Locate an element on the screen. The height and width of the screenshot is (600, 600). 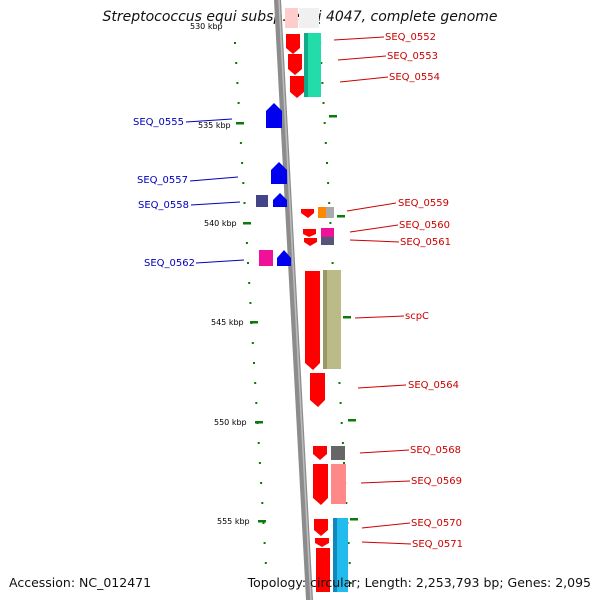
tick-label: 550 kbp is located at coordinates (230, 422).